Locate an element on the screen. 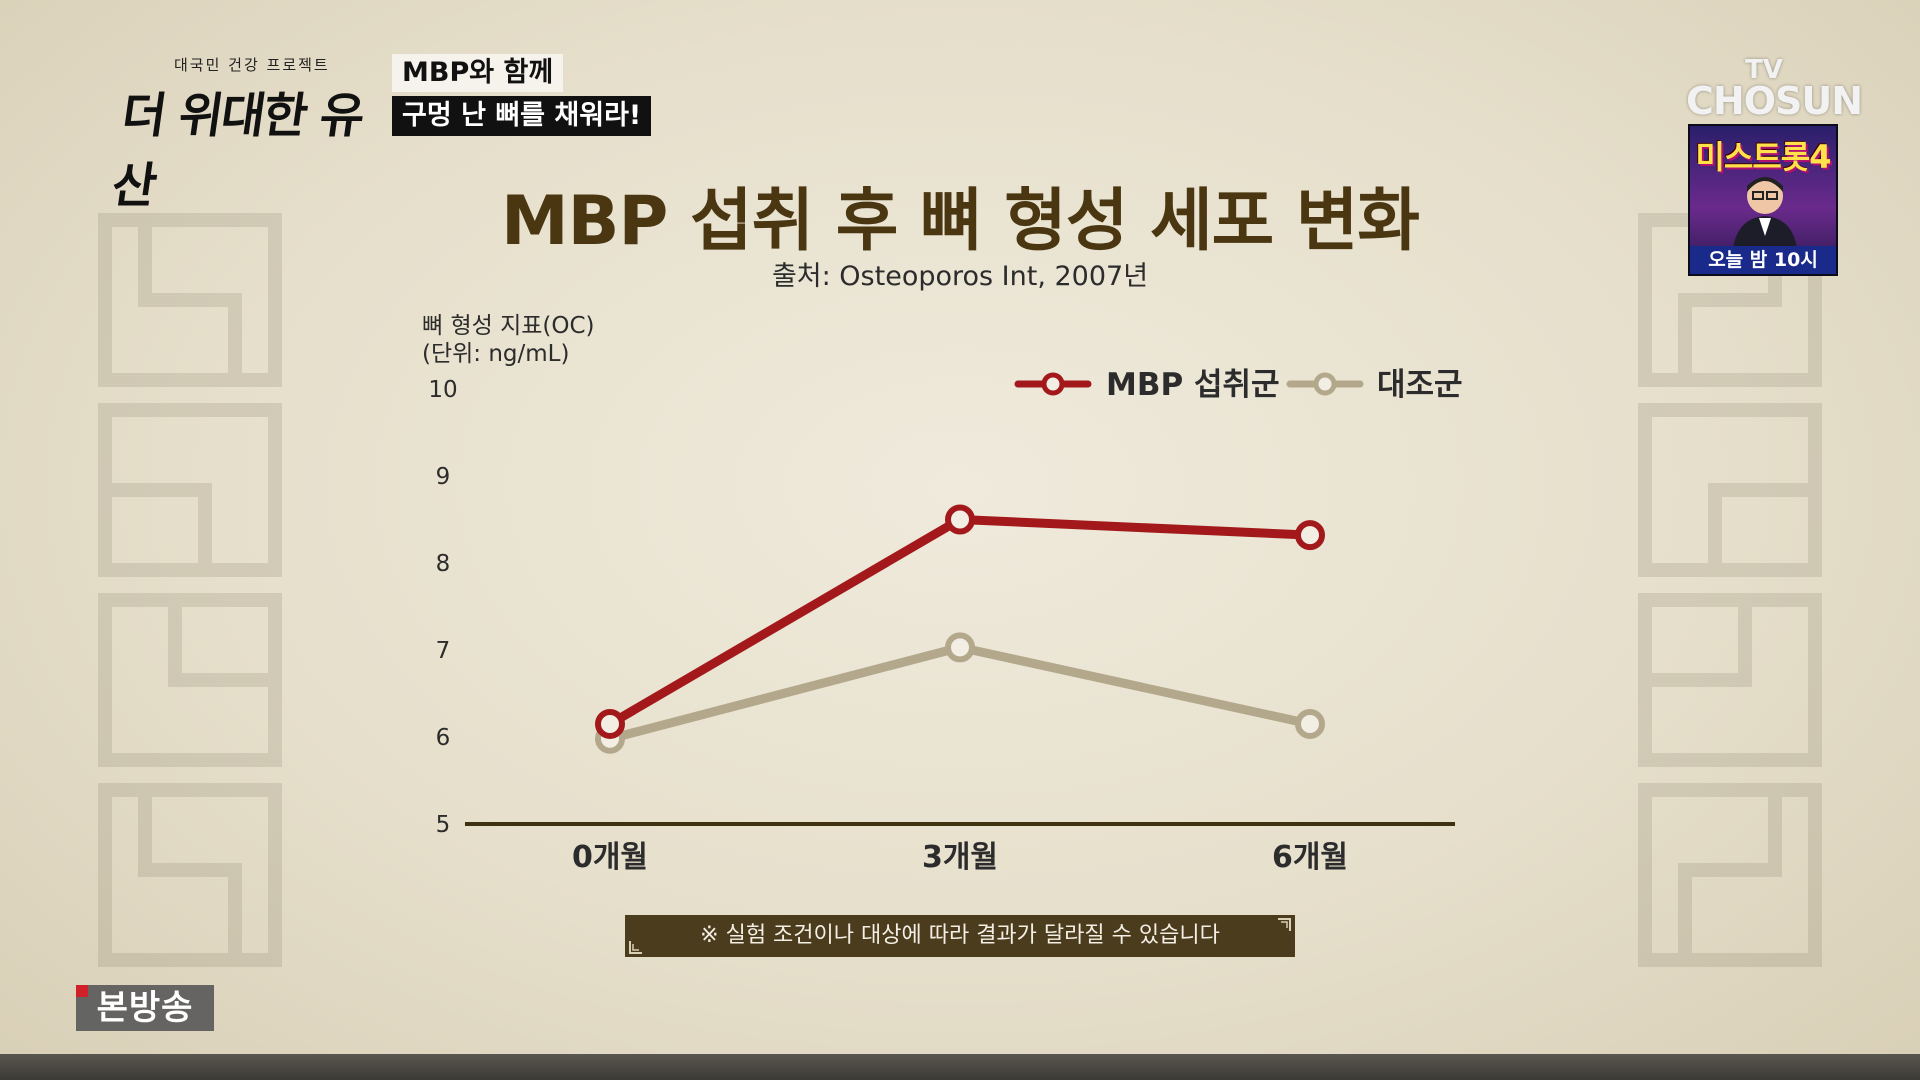 The image size is (1920, 1080). legend-label: MBP 섭취군 is located at coordinates (1193, 385).